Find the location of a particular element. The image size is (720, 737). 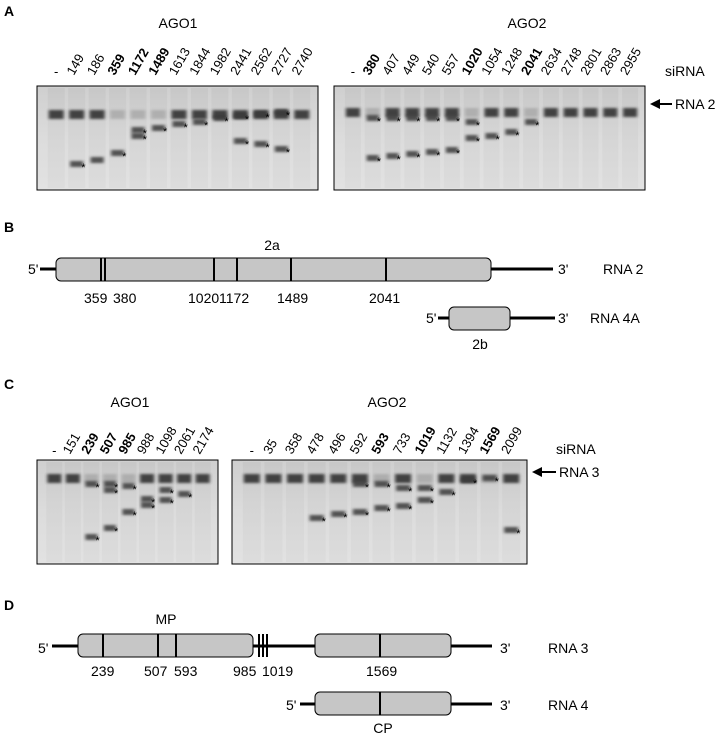

lane-label: 733 is located at coordinates (402, 443).